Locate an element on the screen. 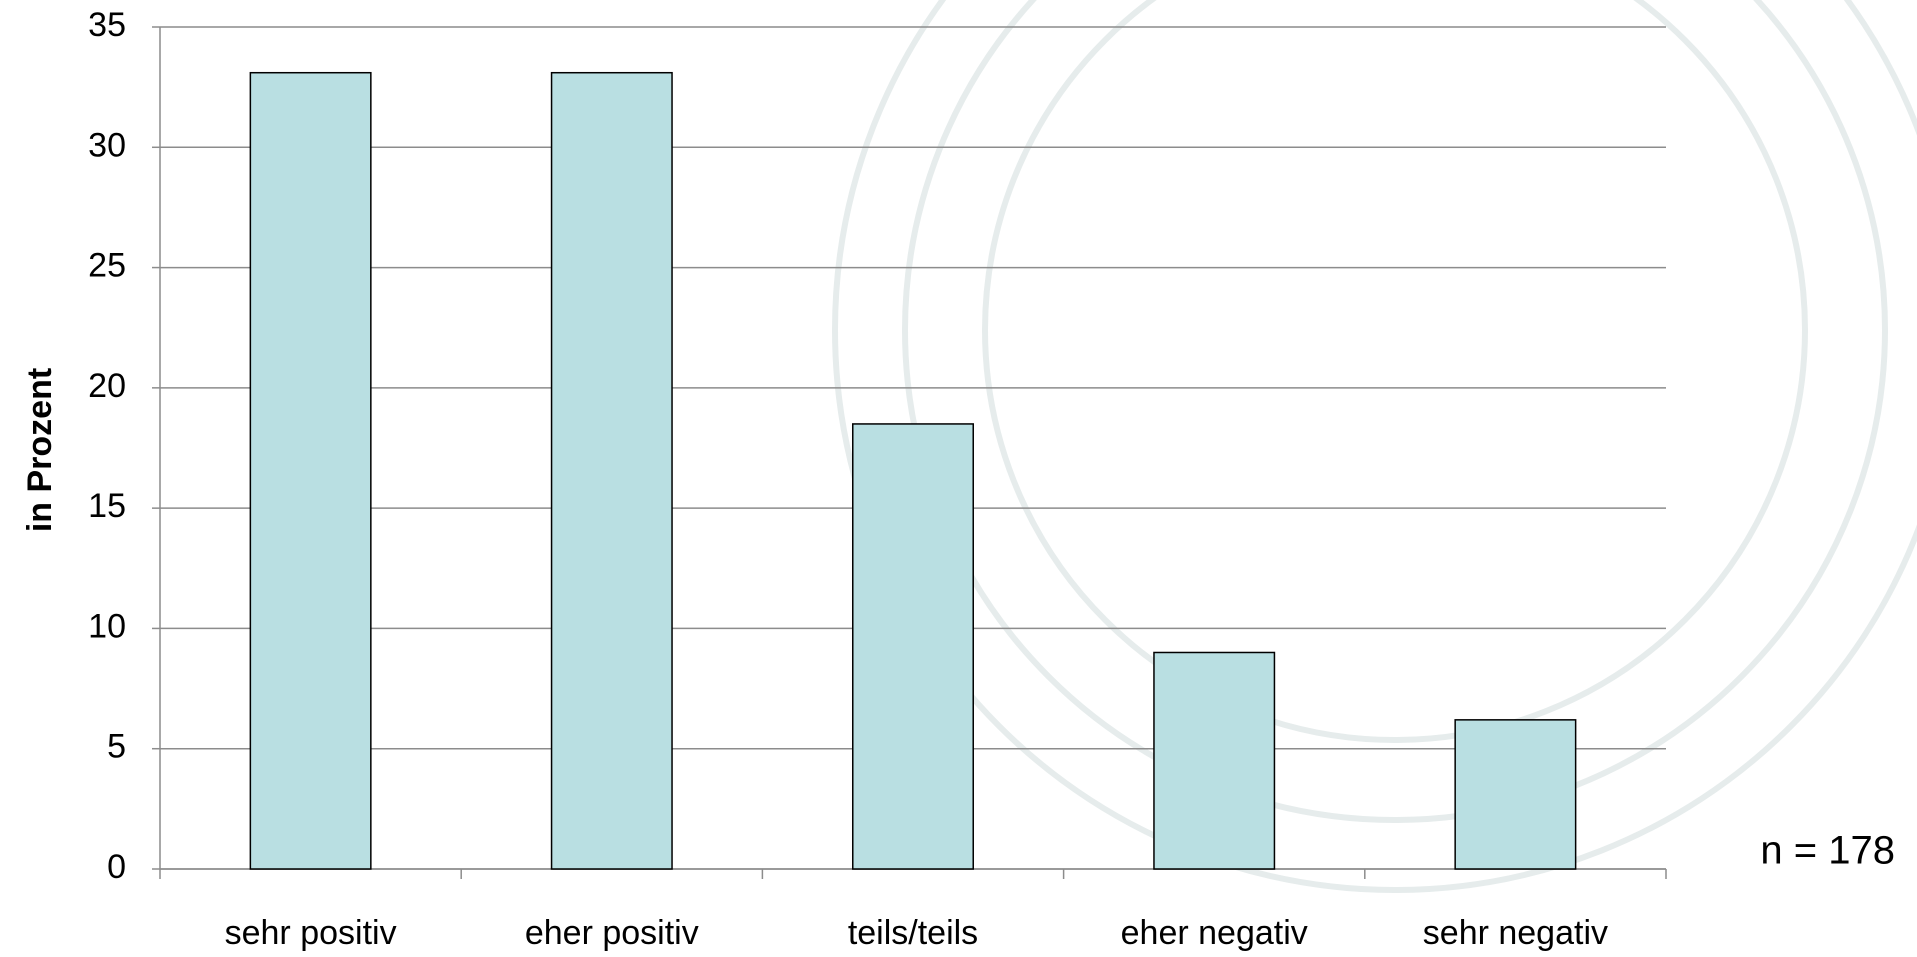  y-tick-label: 30 is located at coordinates (107, 145).